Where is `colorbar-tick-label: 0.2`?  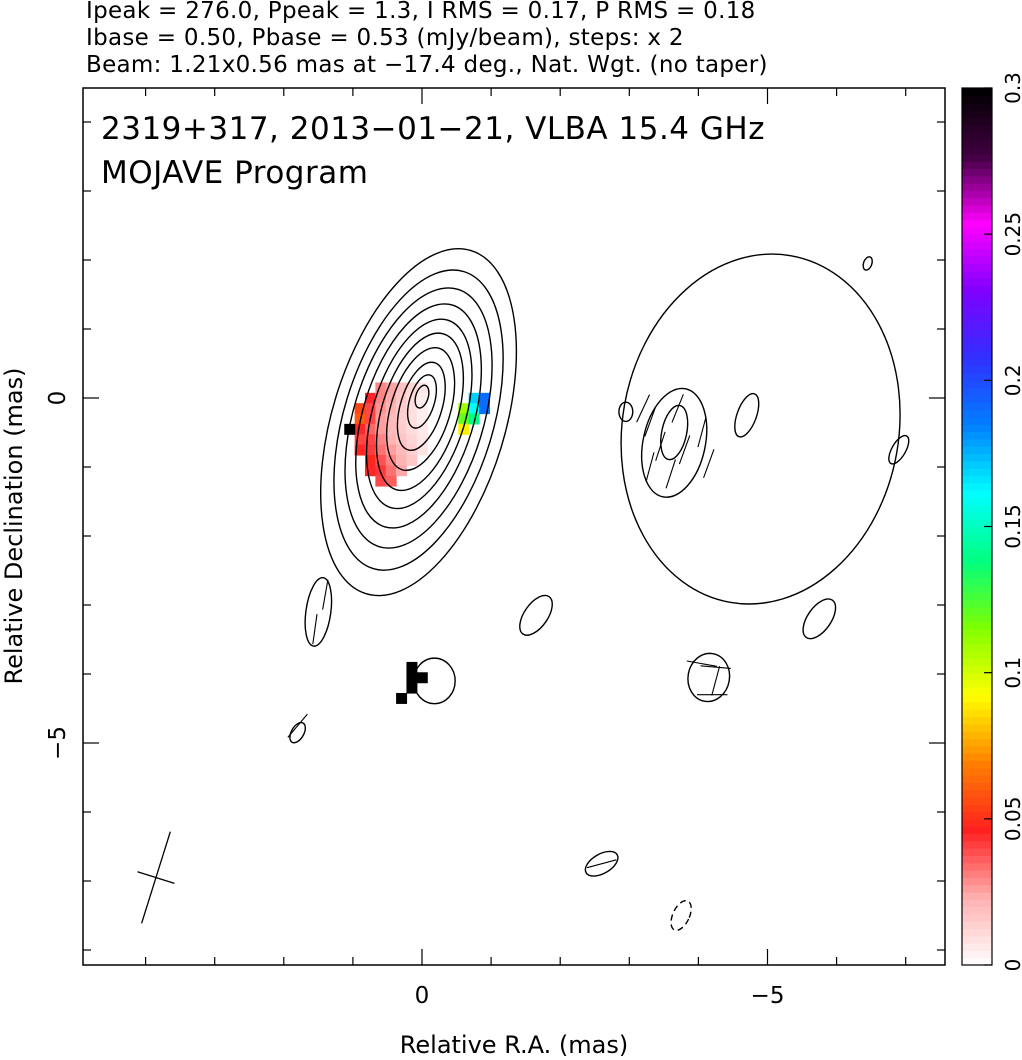 colorbar-tick-label: 0.2 is located at coordinates (1011, 380).